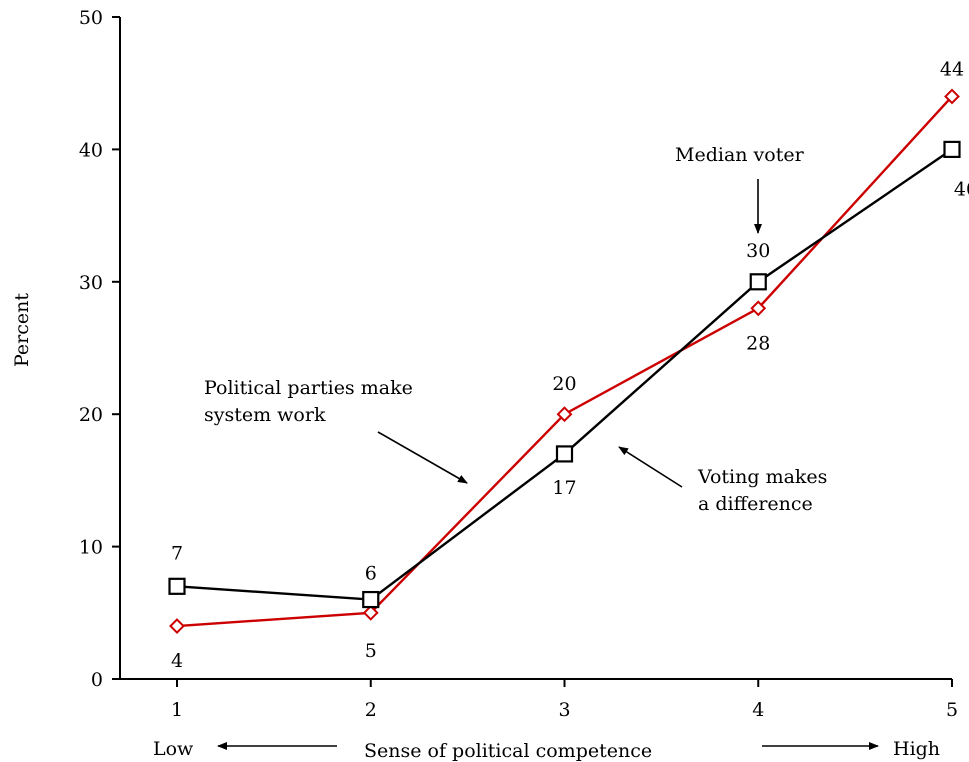 The width and height of the screenshot is (969, 762). I want to click on data-label-voting: 30, so click(758, 251).